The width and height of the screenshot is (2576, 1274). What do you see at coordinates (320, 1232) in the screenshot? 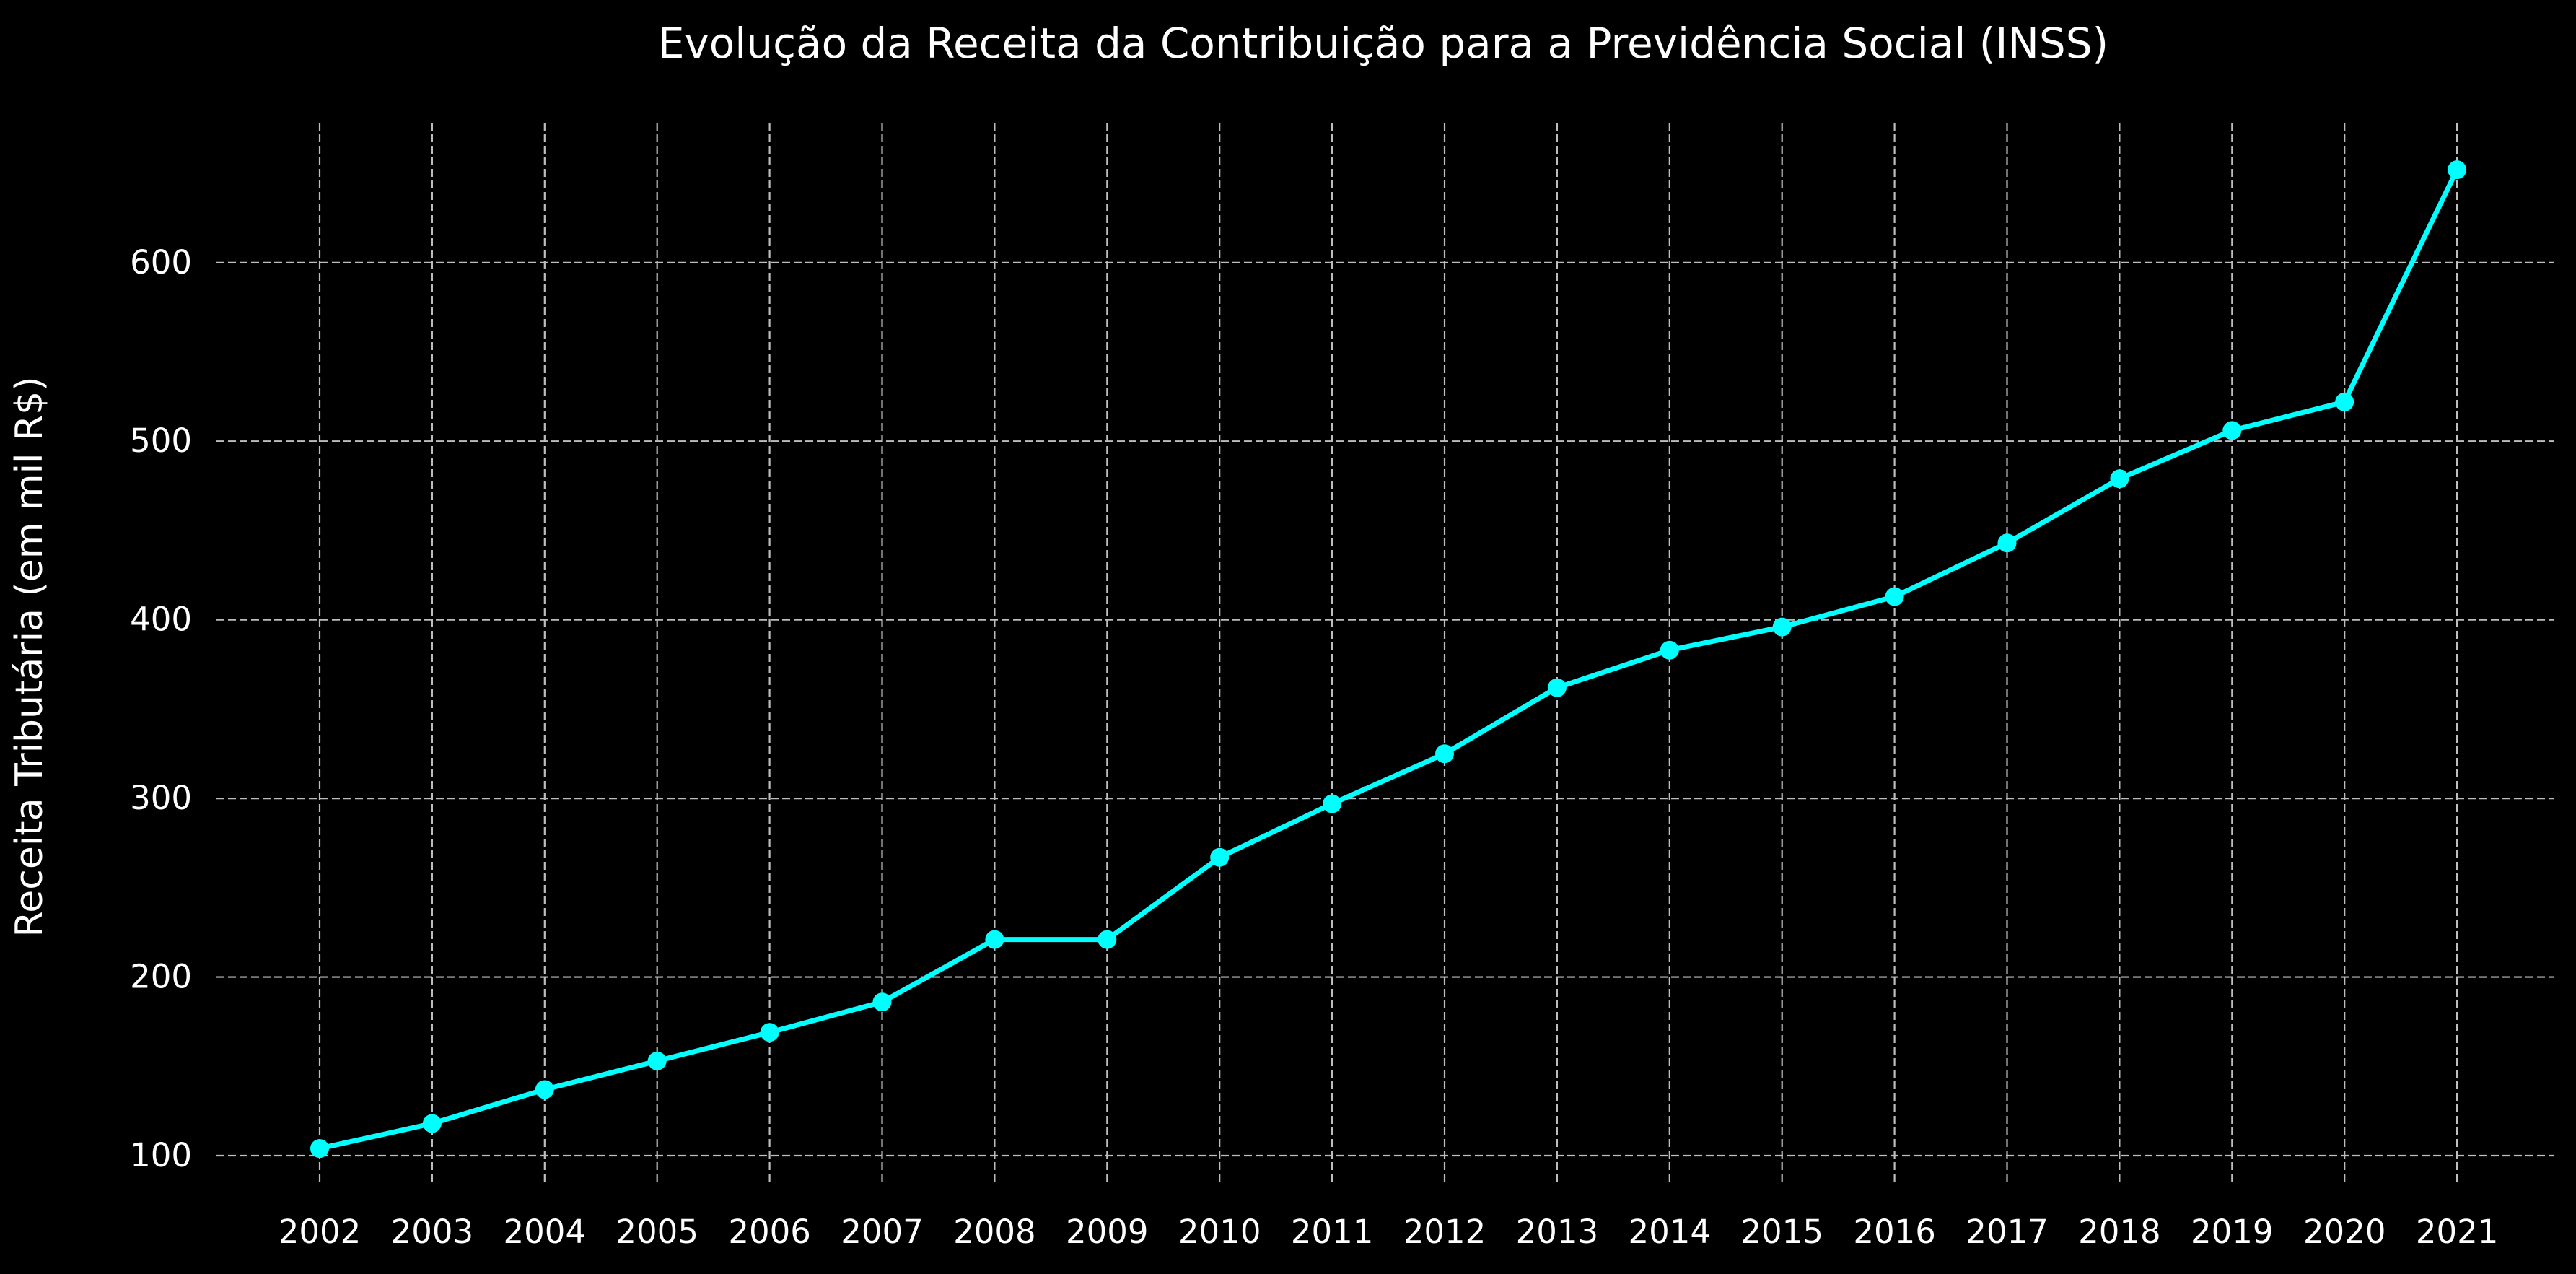
I see `x-tick-label: 2002` at bounding box center [320, 1232].